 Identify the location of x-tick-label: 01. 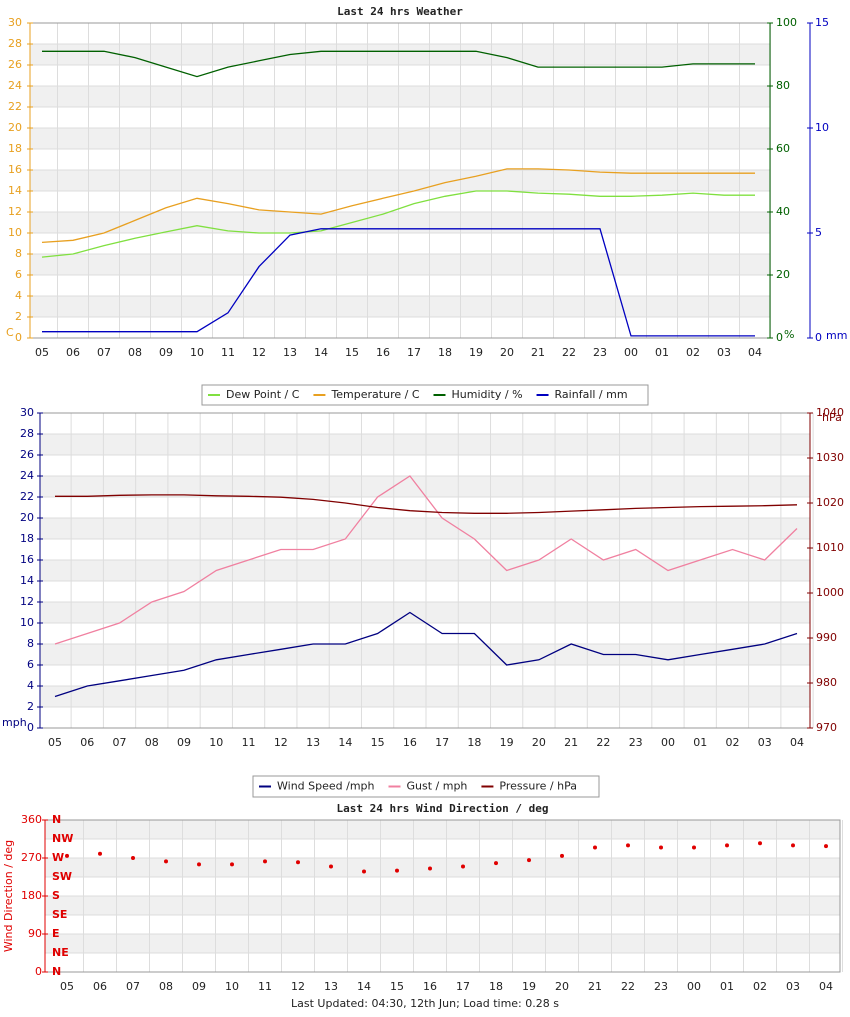
(700, 742).